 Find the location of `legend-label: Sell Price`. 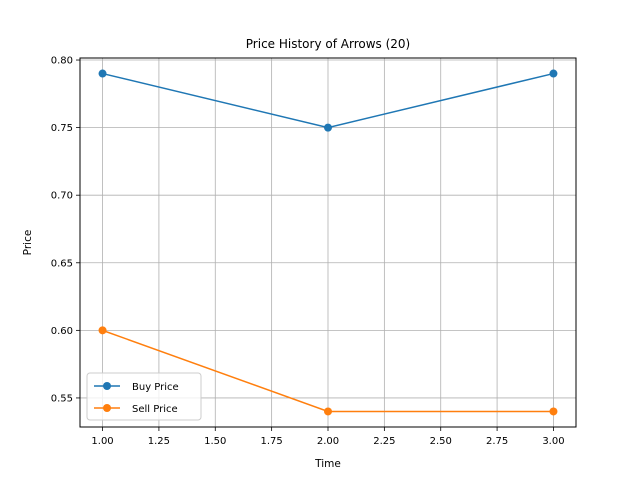

legend-label: Sell Price is located at coordinates (155, 409).